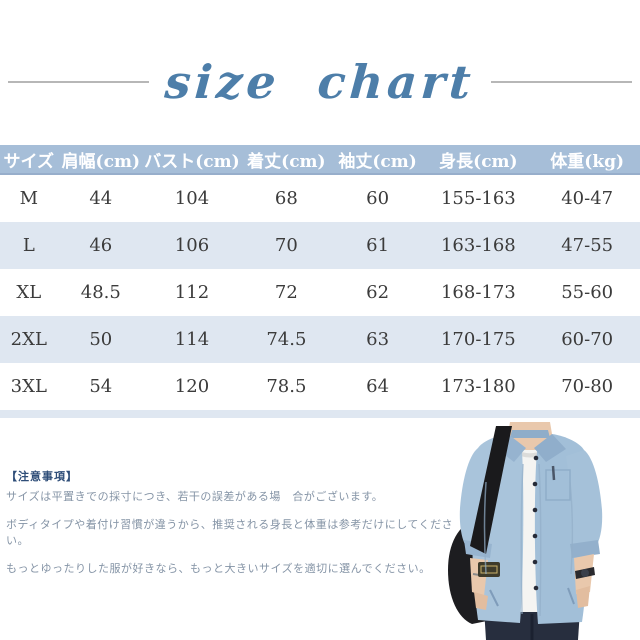  What do you see at coordinates (218, 568) in the screenshot?
I see `note-line-3: もっとゆったりした服が好きなら、もっと大きいサイズを適切に選んでください。` at bounding box center [218, 568].